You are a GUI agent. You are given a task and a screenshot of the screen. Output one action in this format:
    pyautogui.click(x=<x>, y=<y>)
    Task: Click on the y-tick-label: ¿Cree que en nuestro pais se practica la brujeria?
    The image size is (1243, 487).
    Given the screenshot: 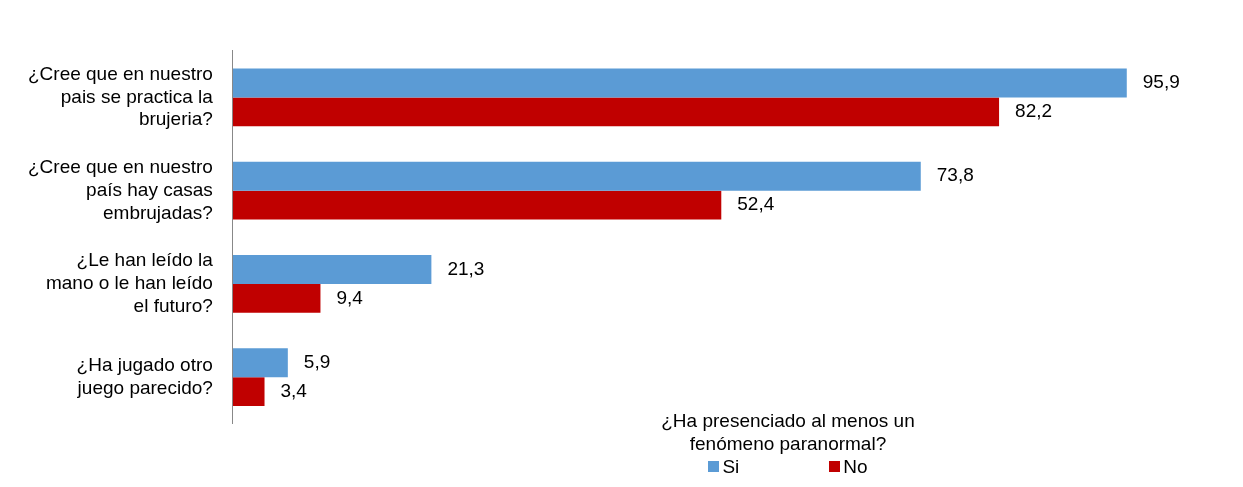 What is the action you would take?
    pyautogui.click(x=120, y=96)
    